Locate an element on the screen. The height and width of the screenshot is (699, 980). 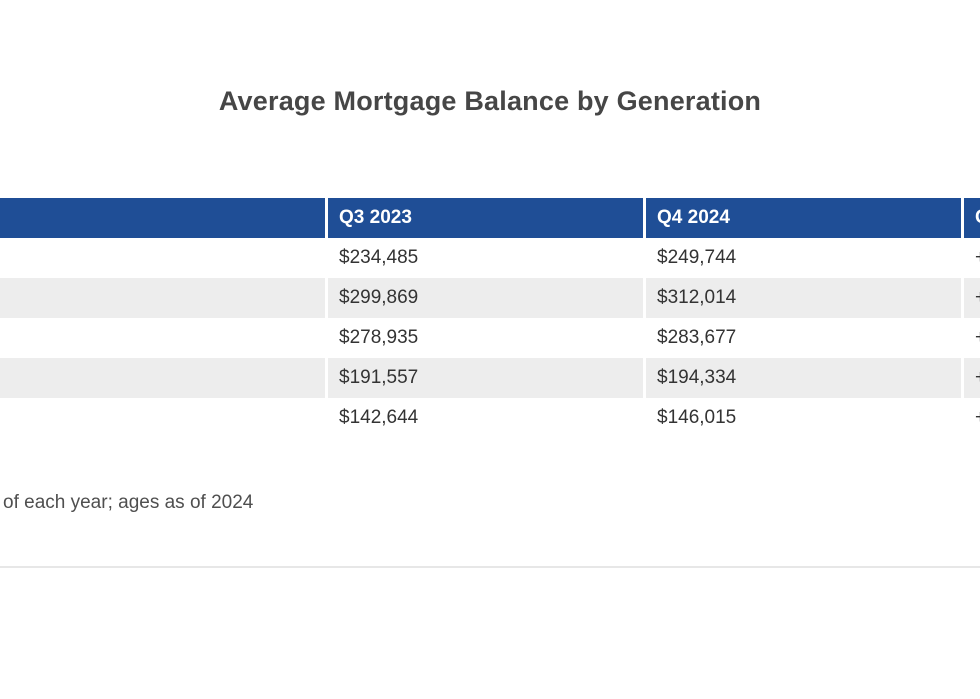
table-cell-q3-2023: $234,485 is located at coordinates (485, 258).